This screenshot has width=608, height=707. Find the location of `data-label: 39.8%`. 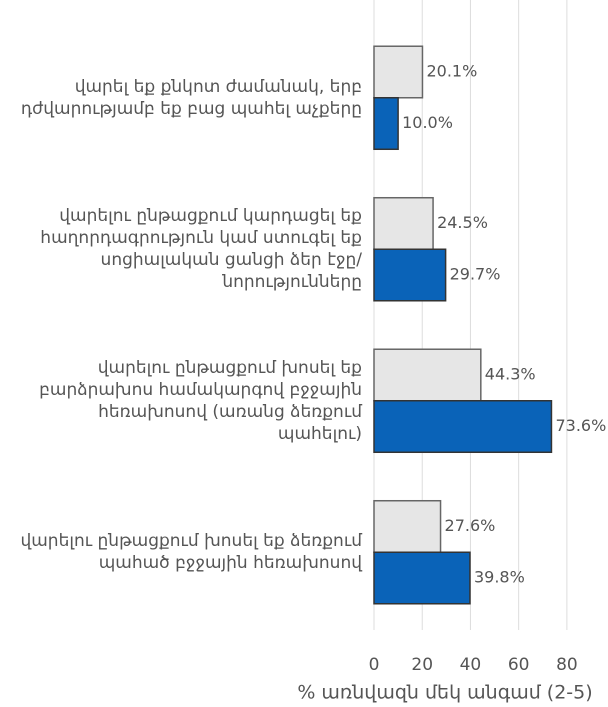

data-label: 39.8% is located at coordinates (499, 577).